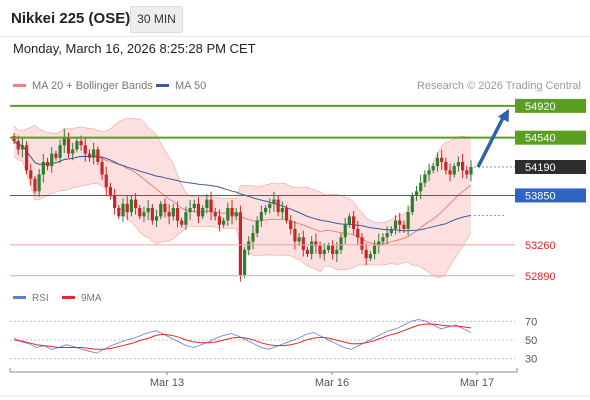  I want to click on timeframe-button: 30 MIN, so click(156, 19).